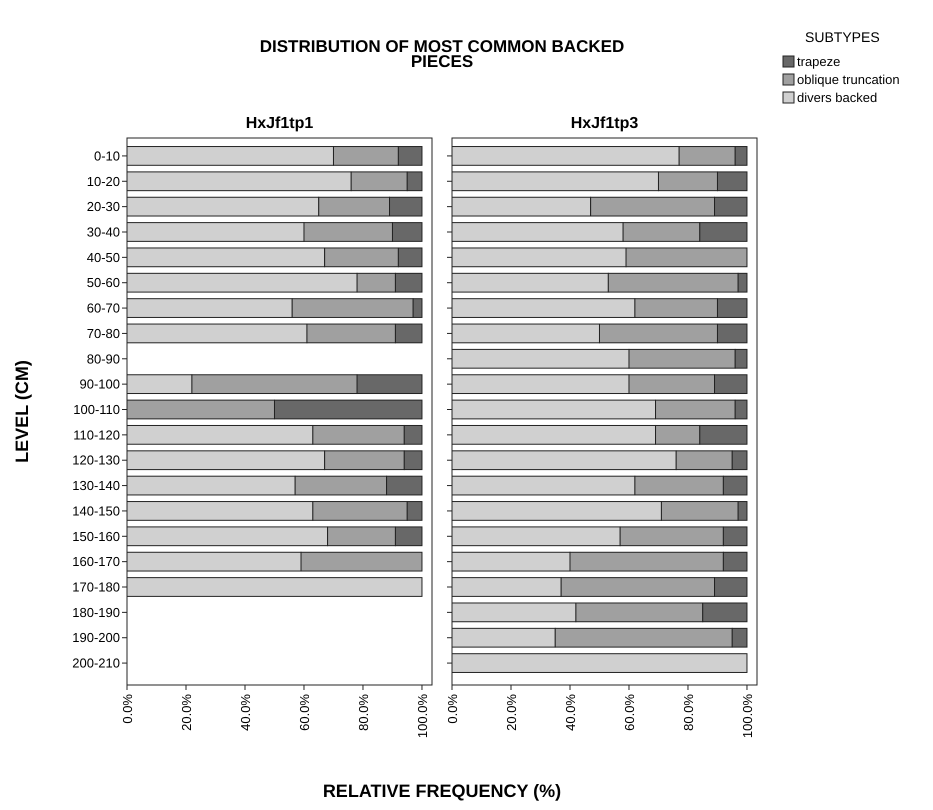 Image resolution: width=933 pixels, height=810 pixels. Describe the element at coordinates (442, 791) in the screenshot. I see `x-axis-title: RELATIVE FREQUENCY (%)` at that location.